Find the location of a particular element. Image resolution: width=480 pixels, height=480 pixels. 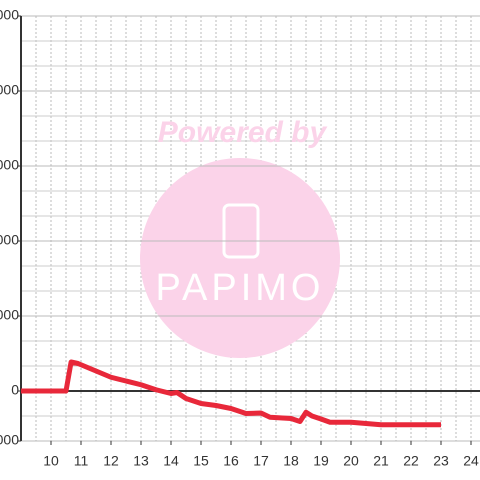

y-tick-label: 150,000 is located at coordinates (9, 15).